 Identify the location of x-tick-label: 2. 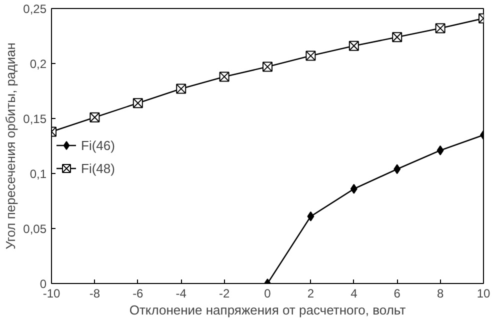
(310, 293).